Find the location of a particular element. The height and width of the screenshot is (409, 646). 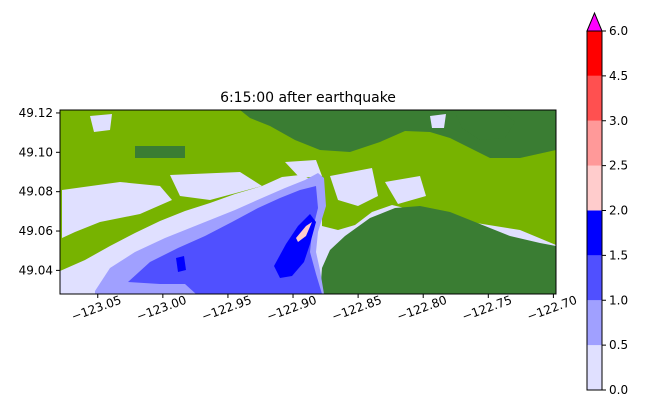

colorbar-tick-label: 2.0 is located at coordinates (618, 211).